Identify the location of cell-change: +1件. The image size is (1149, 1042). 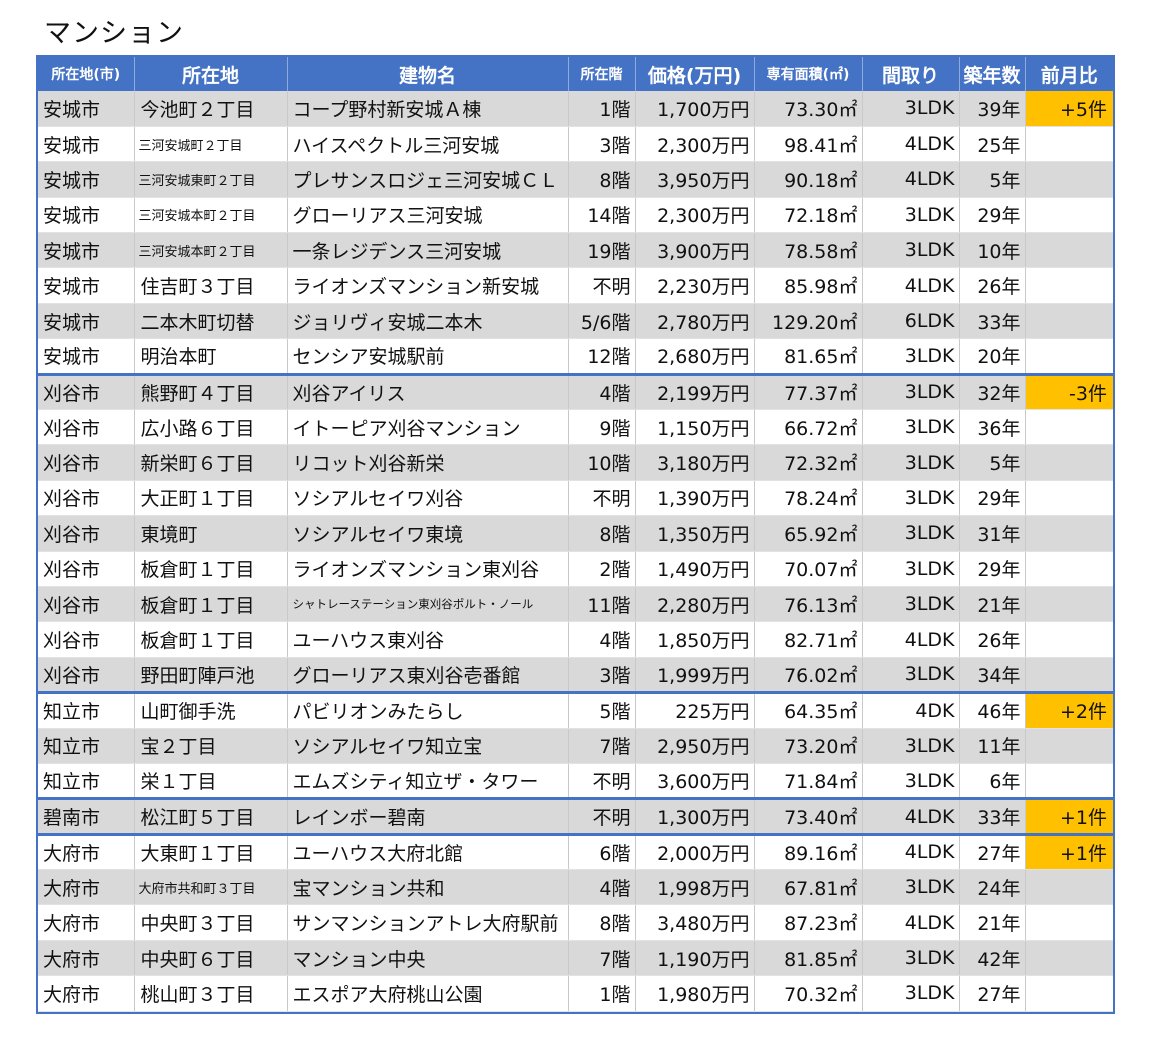
(1069, 816).